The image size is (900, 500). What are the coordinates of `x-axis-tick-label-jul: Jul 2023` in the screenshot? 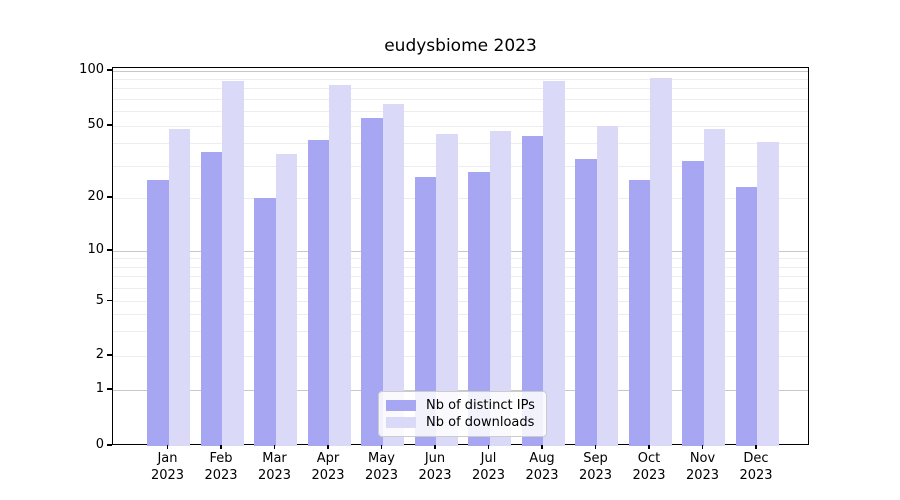 It's located at (488, 467).